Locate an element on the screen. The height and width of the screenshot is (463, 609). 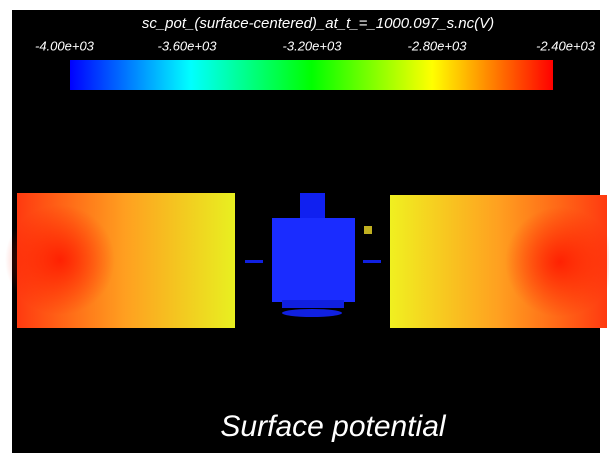
colorbar-tick-label: -4.00e+03 is located at coordinates (65, 45).